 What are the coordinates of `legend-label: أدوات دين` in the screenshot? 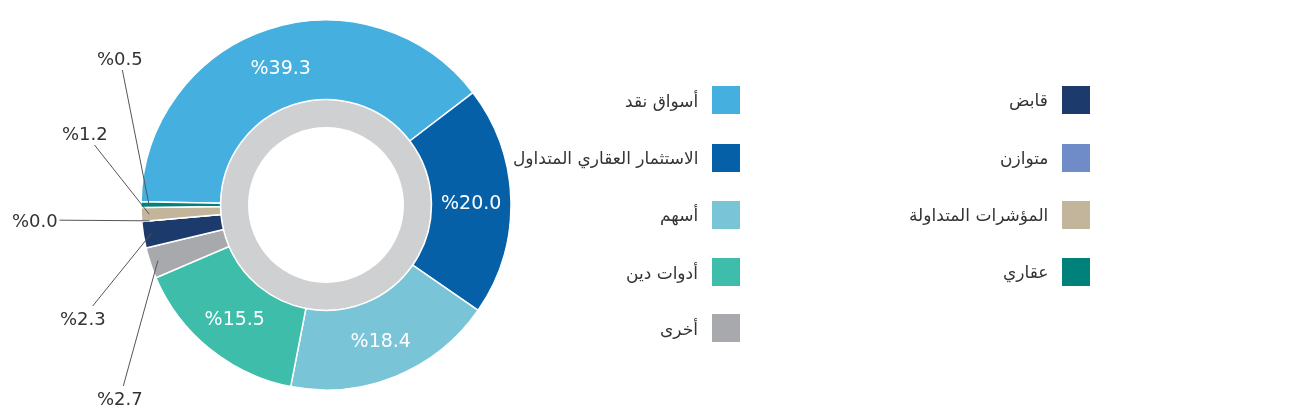 It's located at (662, 272).